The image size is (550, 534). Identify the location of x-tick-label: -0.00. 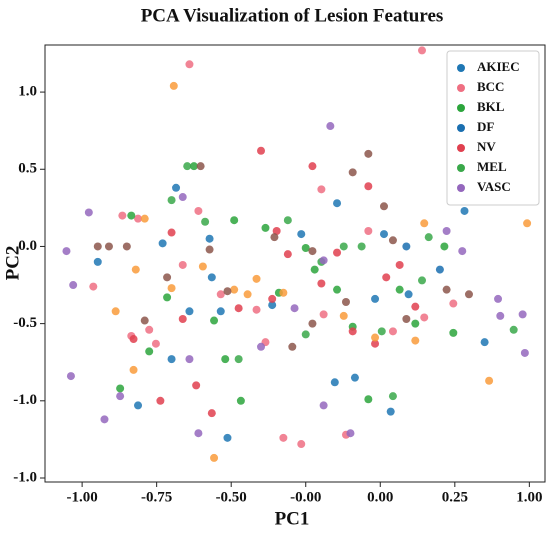
(305, 497).